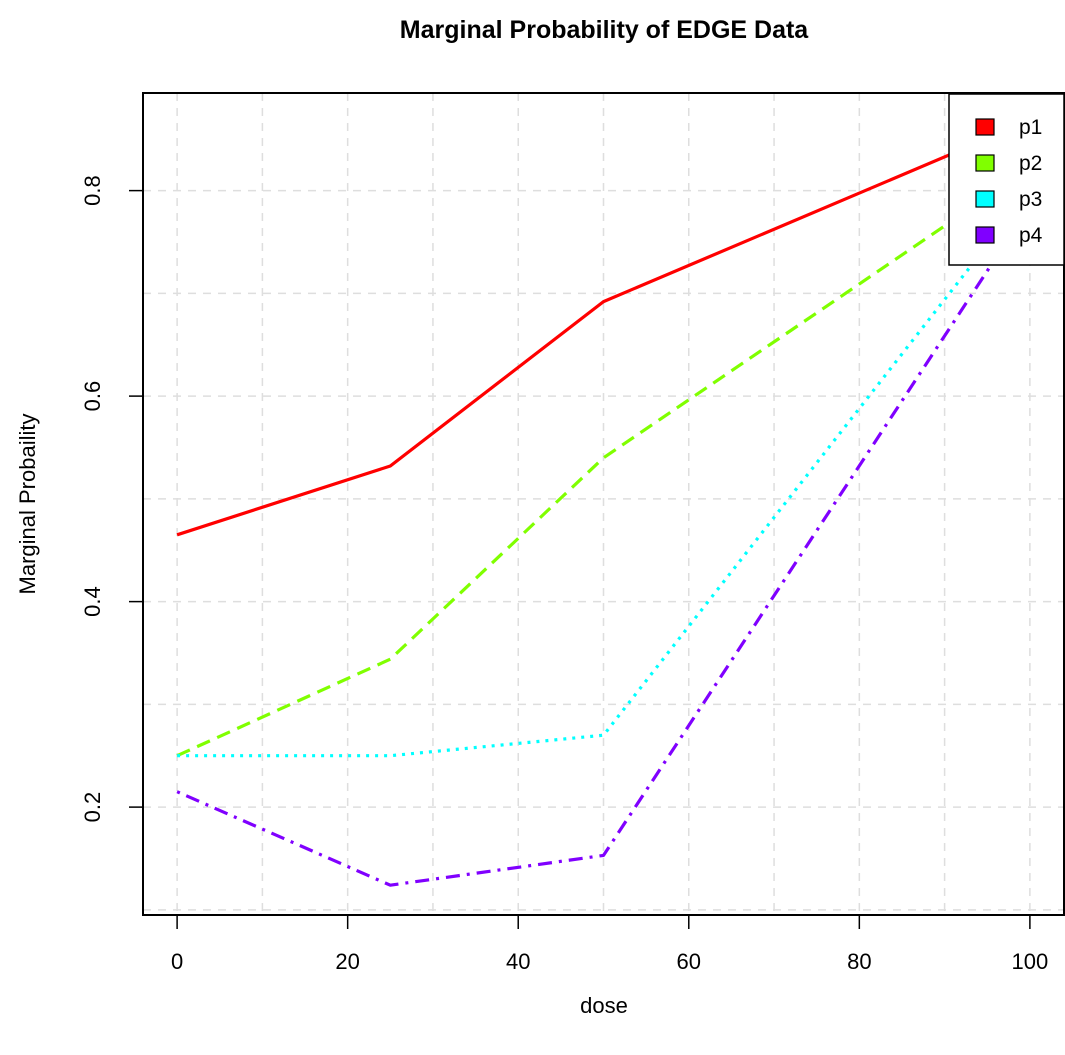  I want to click on legend: p1 p2 p3 p4, so click(1006, 179).